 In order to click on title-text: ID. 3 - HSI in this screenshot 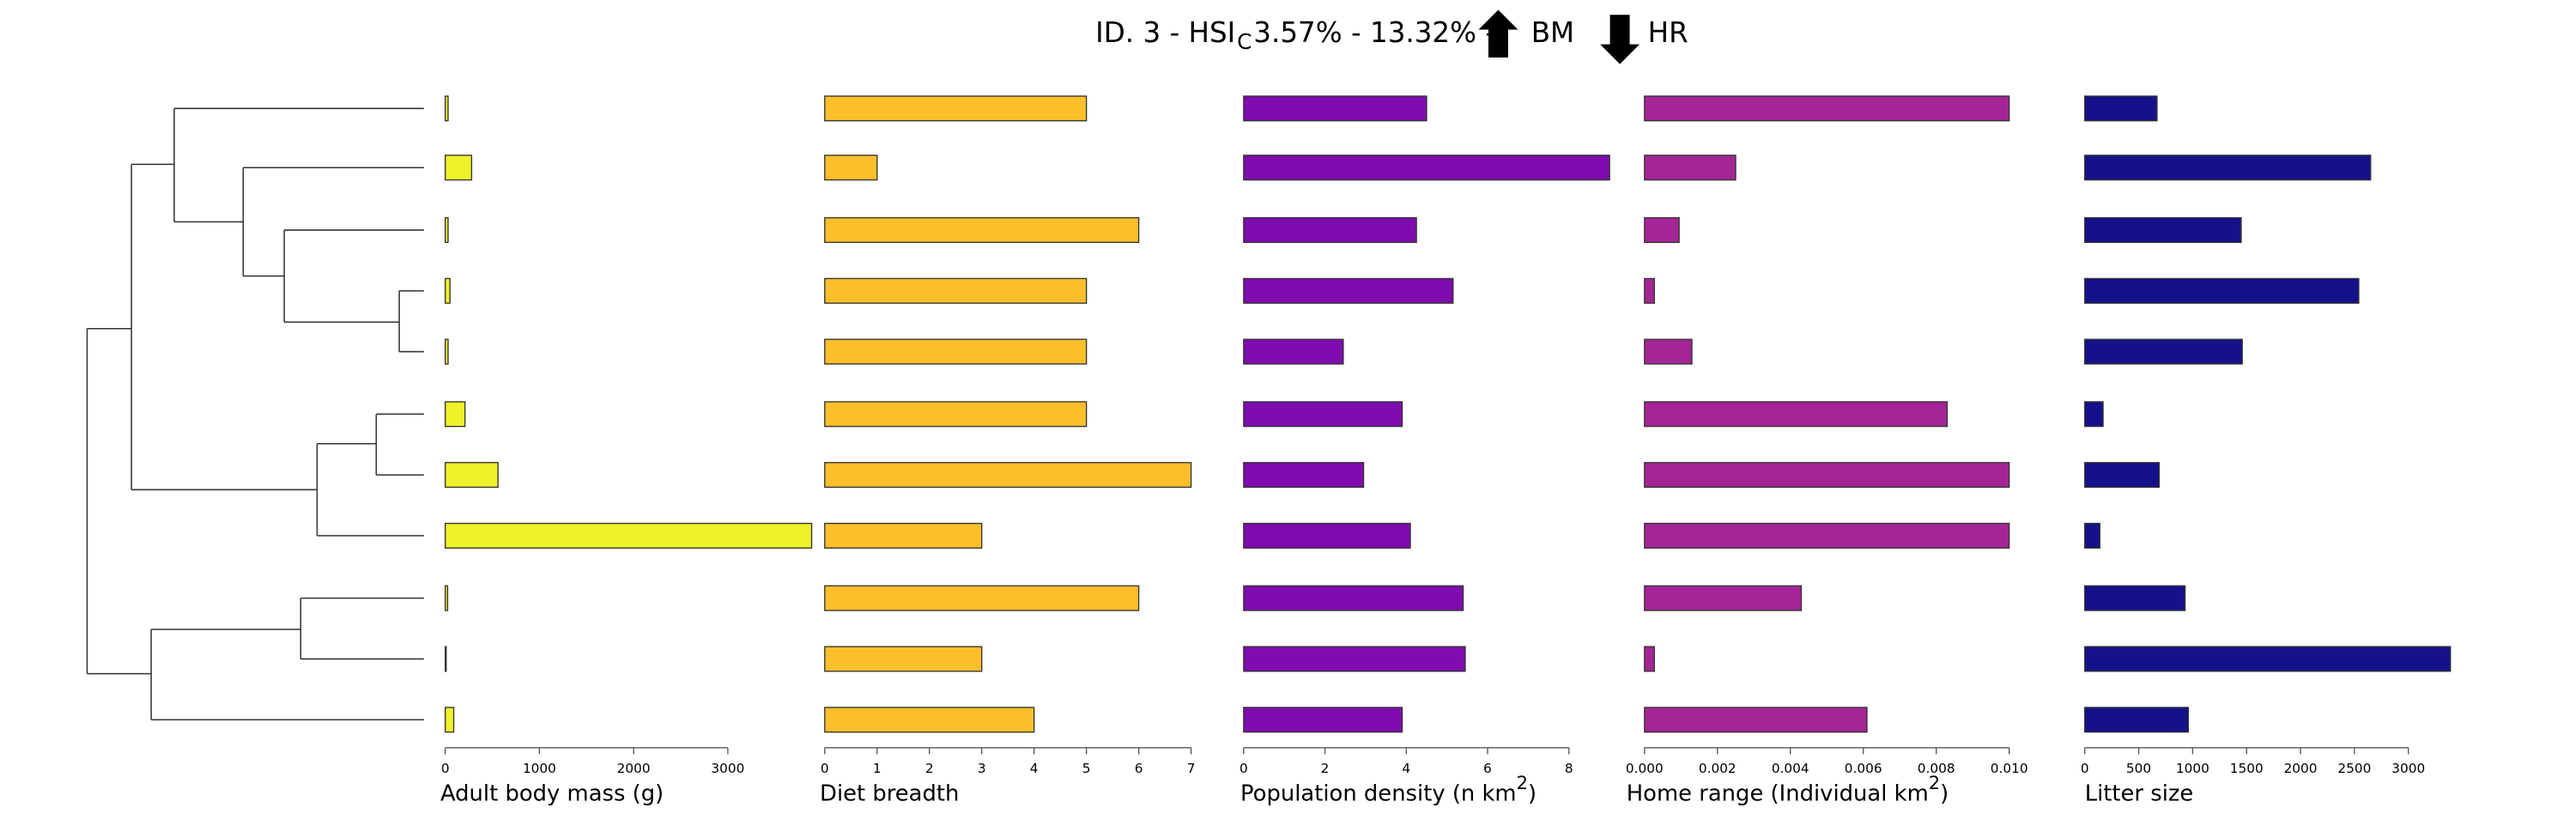, I will do `click(1165, 32)`.